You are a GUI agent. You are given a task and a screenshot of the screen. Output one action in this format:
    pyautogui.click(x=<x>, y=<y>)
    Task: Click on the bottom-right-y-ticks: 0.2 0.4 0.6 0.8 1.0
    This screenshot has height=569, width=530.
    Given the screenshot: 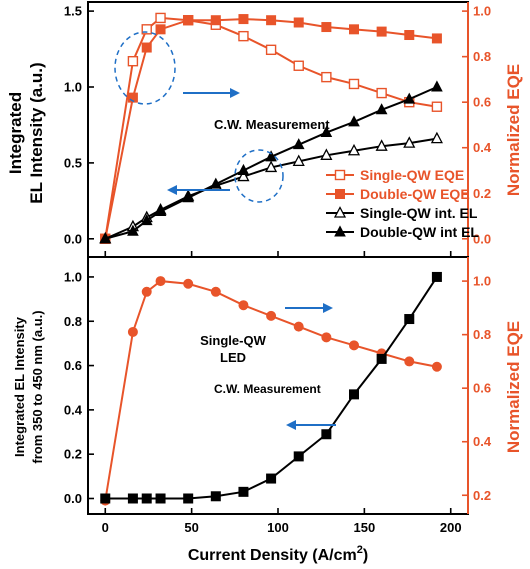 What is the action you would take?
    pyautogui.click(x=477, y=388)
    